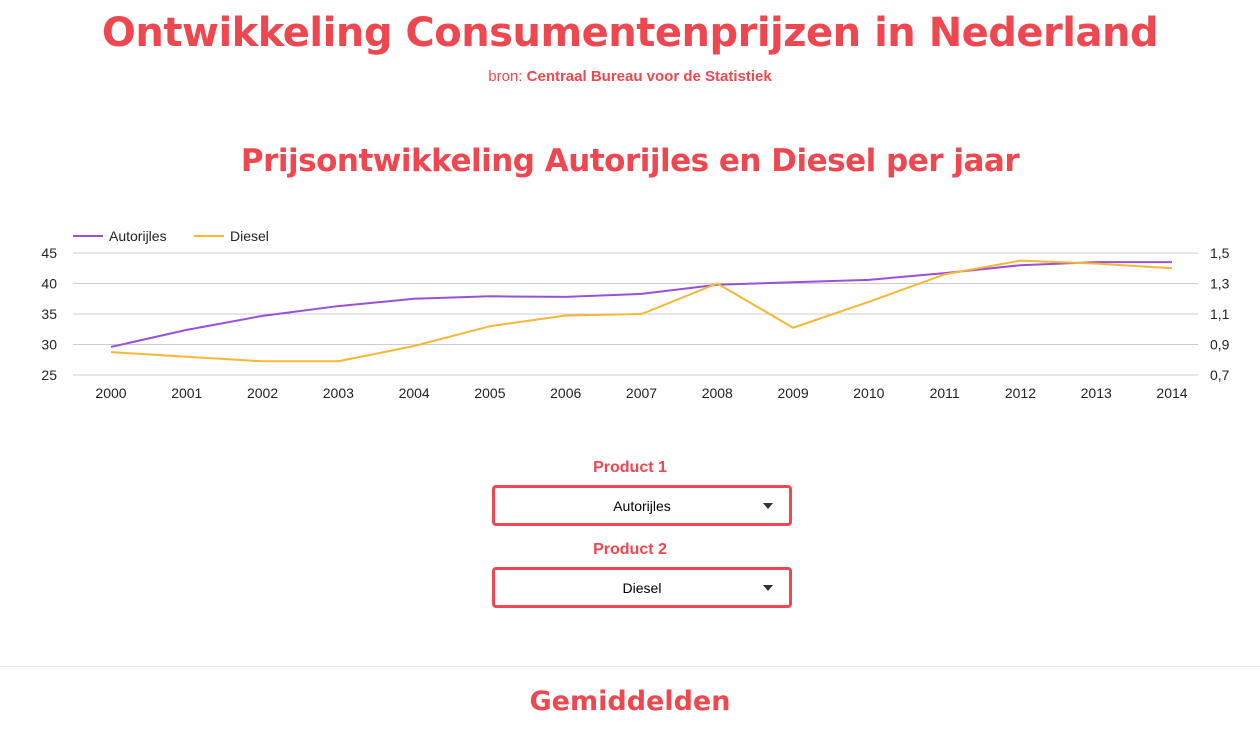  What do you see at coordinates (49, 314) in the screenshot?
I see `left-axis-tick: 35` at bounding box center [49, 314].